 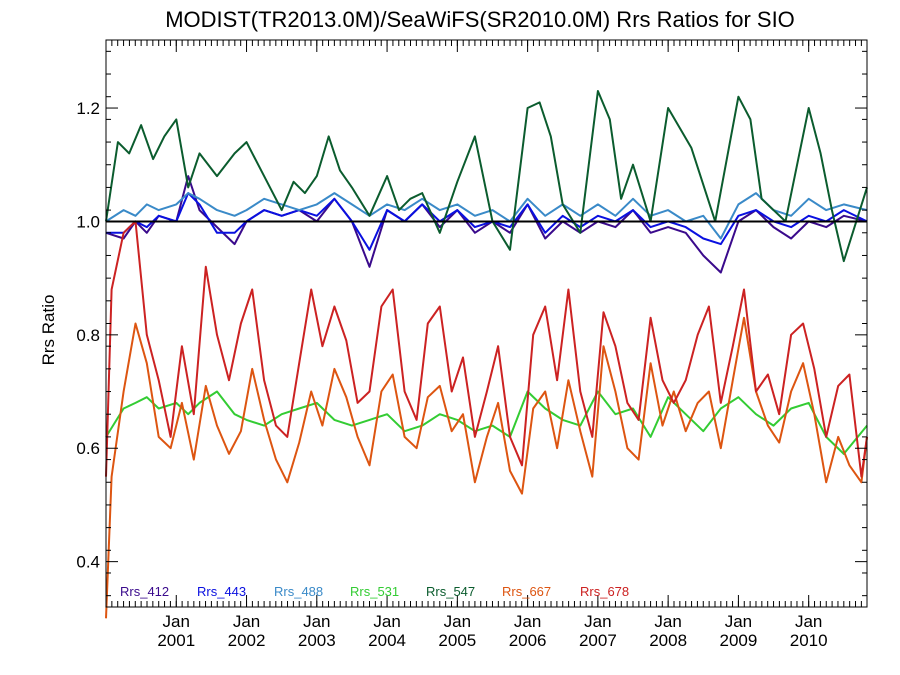 I want to click on legend-entry-rrs-547: Rrs_547, so click(x=450, y=591).